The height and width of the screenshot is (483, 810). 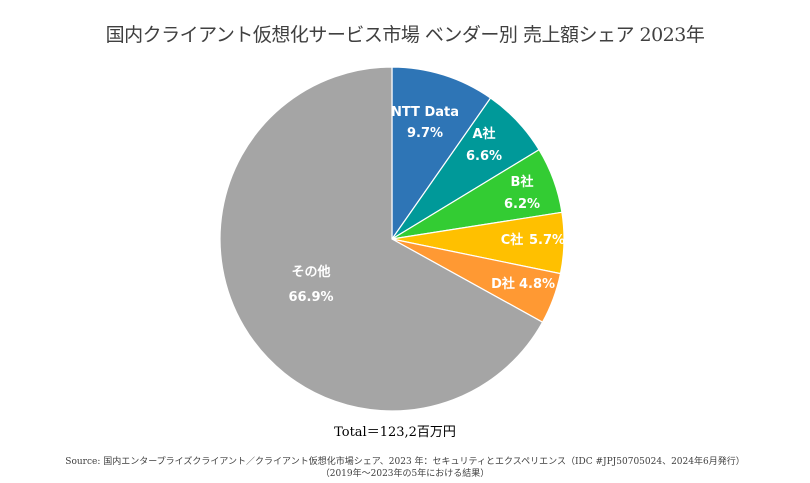 I want to click on slice-label-ntt-data-pct: 9.7%, so click(x=425, y=133).